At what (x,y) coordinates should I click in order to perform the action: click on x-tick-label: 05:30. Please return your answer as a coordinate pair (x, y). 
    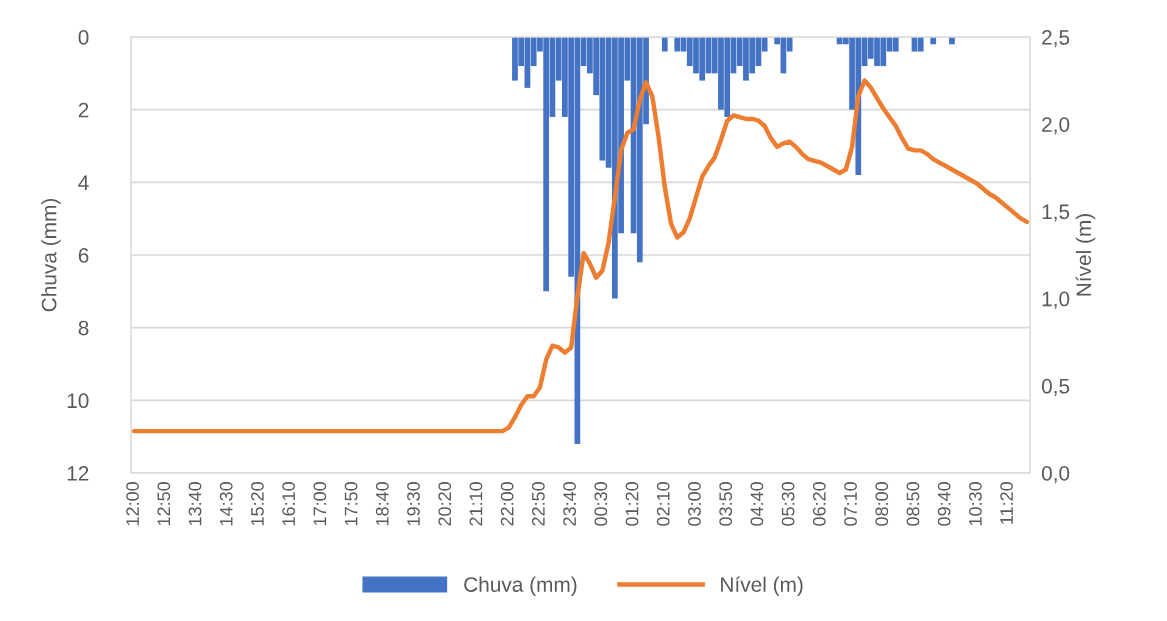
    Looking at the image, I should click on (788, 504).